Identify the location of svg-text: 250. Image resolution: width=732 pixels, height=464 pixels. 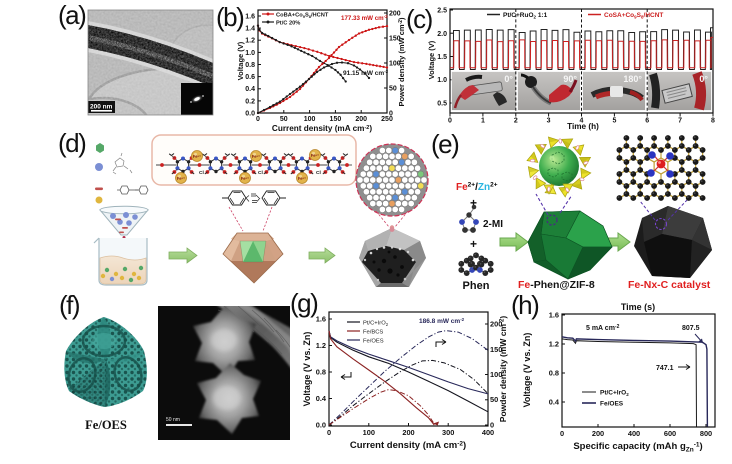
(387, 119).